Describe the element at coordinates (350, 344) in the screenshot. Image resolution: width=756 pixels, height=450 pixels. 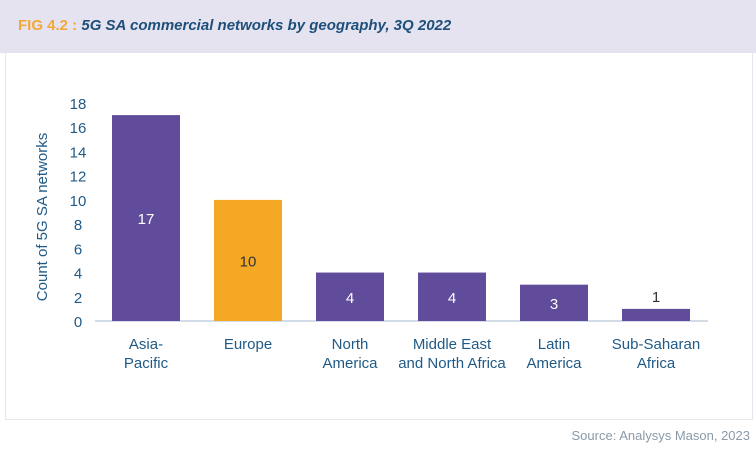
I see `x-tick-label: North` at that location.